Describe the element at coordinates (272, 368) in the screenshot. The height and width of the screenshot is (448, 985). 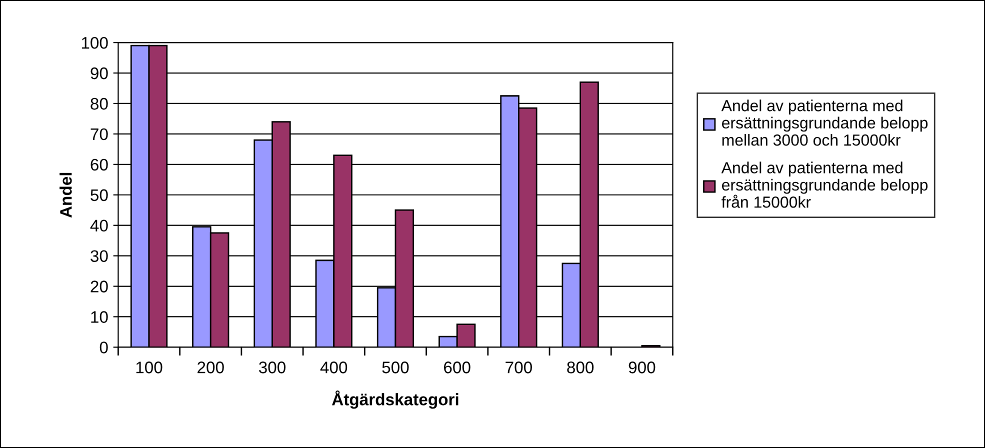
I see `x-tick-label: 300` at that location.